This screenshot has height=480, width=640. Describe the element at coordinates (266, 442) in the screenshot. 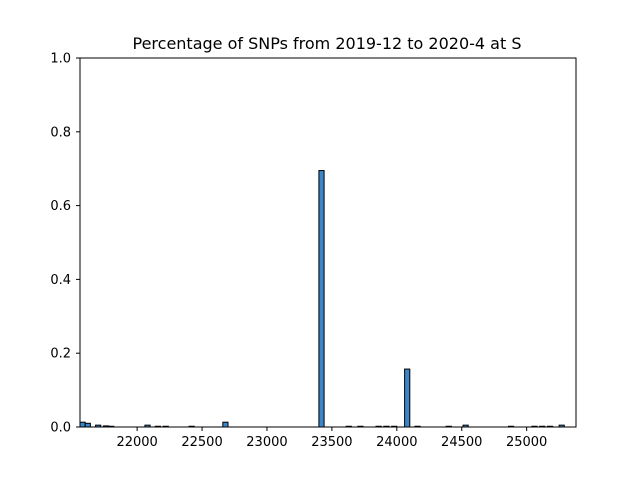

I see `x-tick-label: 23000` at that location.